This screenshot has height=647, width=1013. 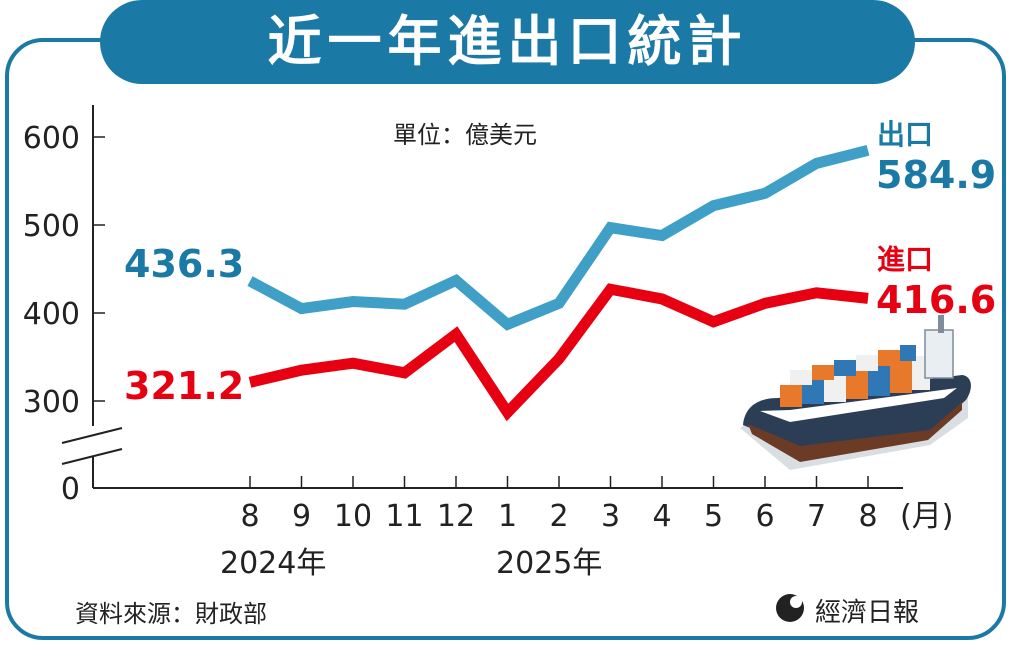 I want to click on x-tick-label: 7, so click(x=816, y=516).